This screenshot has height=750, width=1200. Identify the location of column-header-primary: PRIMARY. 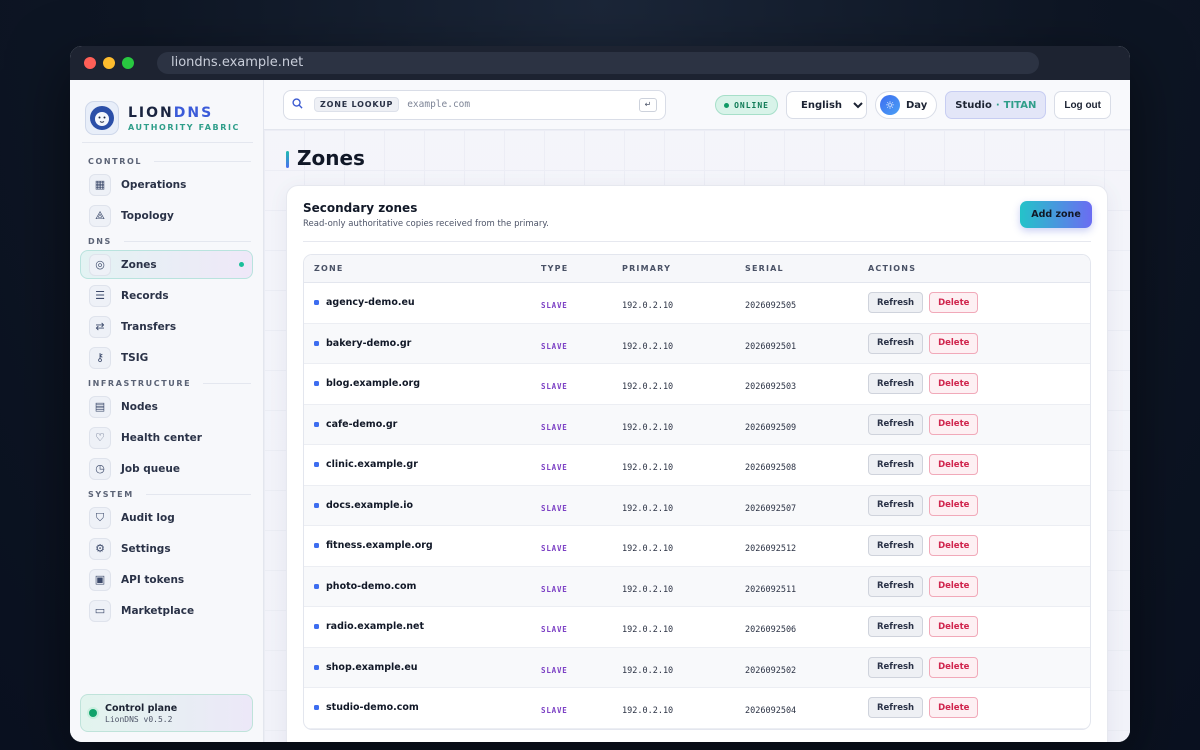
(647, 268).